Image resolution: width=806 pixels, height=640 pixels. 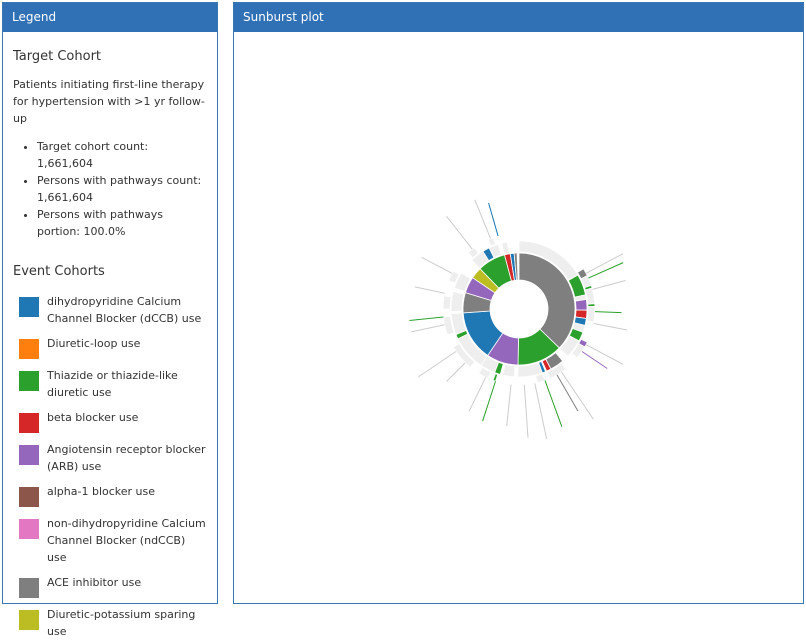 I want to click on stat-pathways-portion: Persons with pathways portion: 100.0%, so click(x=122, y=223).